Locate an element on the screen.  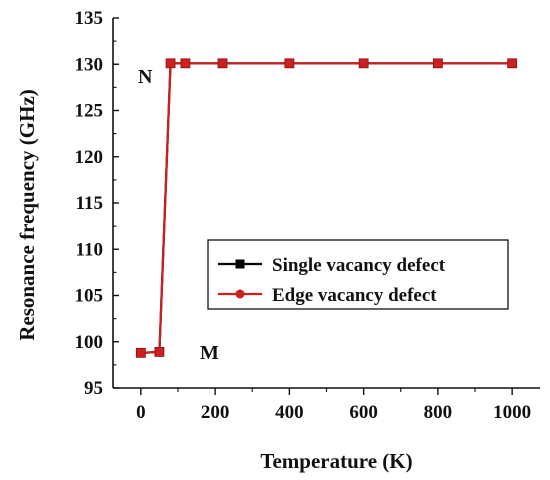
legend-label: Single vacancy defect is located at coordinates (359, 265).